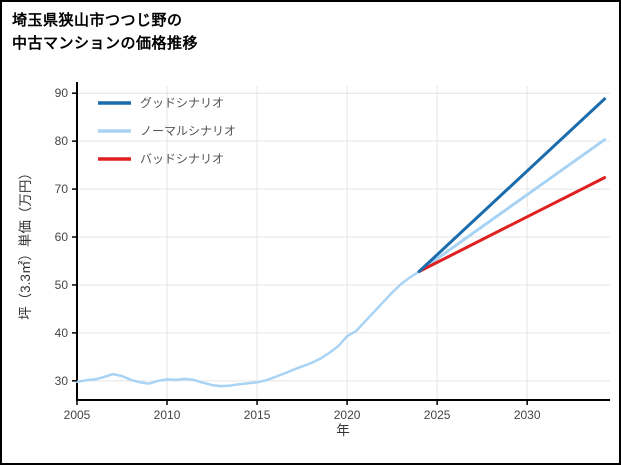 This screenshot has height=465, width=621. I want to click on x-axis-label: 年, so click(343, 430).